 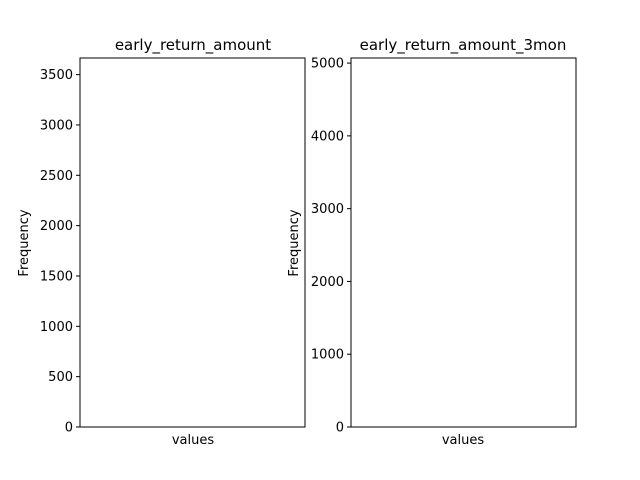 What do you see at coordinates (193, 45) in the screenshot?
I see `chart-title: early_return_amount` at bounding box center [193, 45].